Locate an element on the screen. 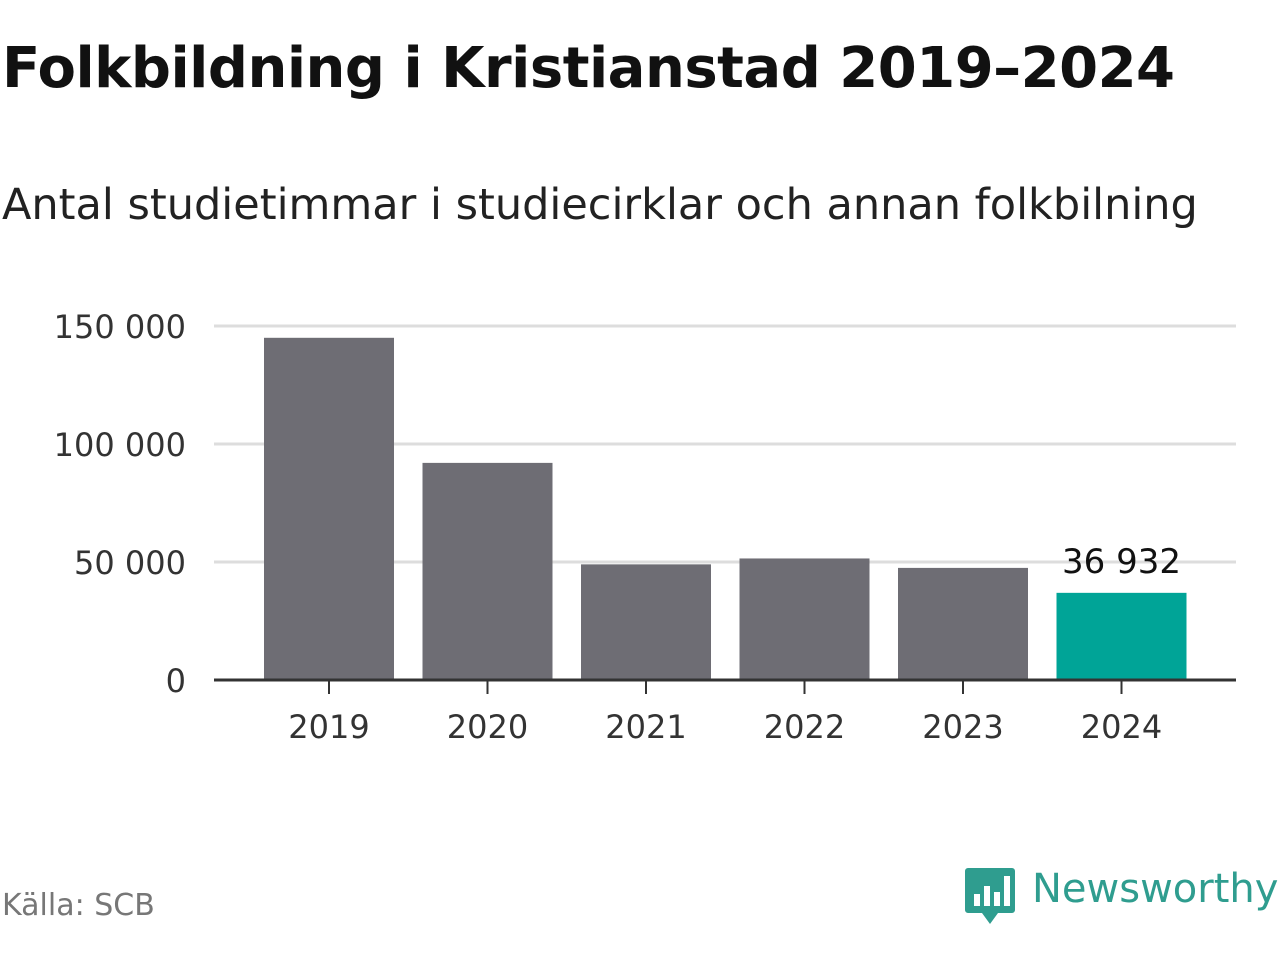 This screenshot has height=960, width=1280. y-axis-ticks: 0 50 000 100 000 150 000 is located at coordinates (120, 504).